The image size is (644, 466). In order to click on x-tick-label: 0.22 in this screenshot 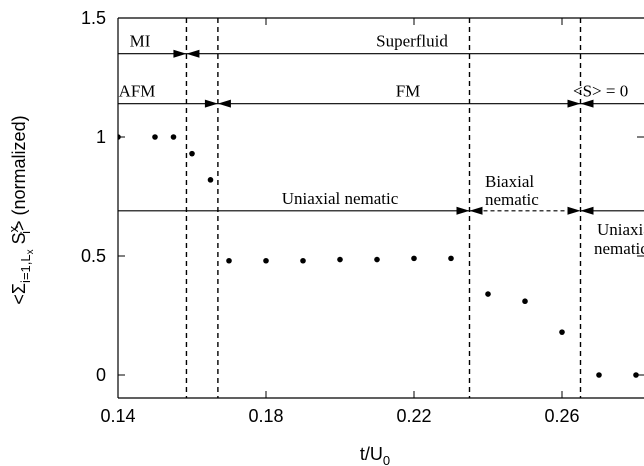, I will do `click(413, 416)`.